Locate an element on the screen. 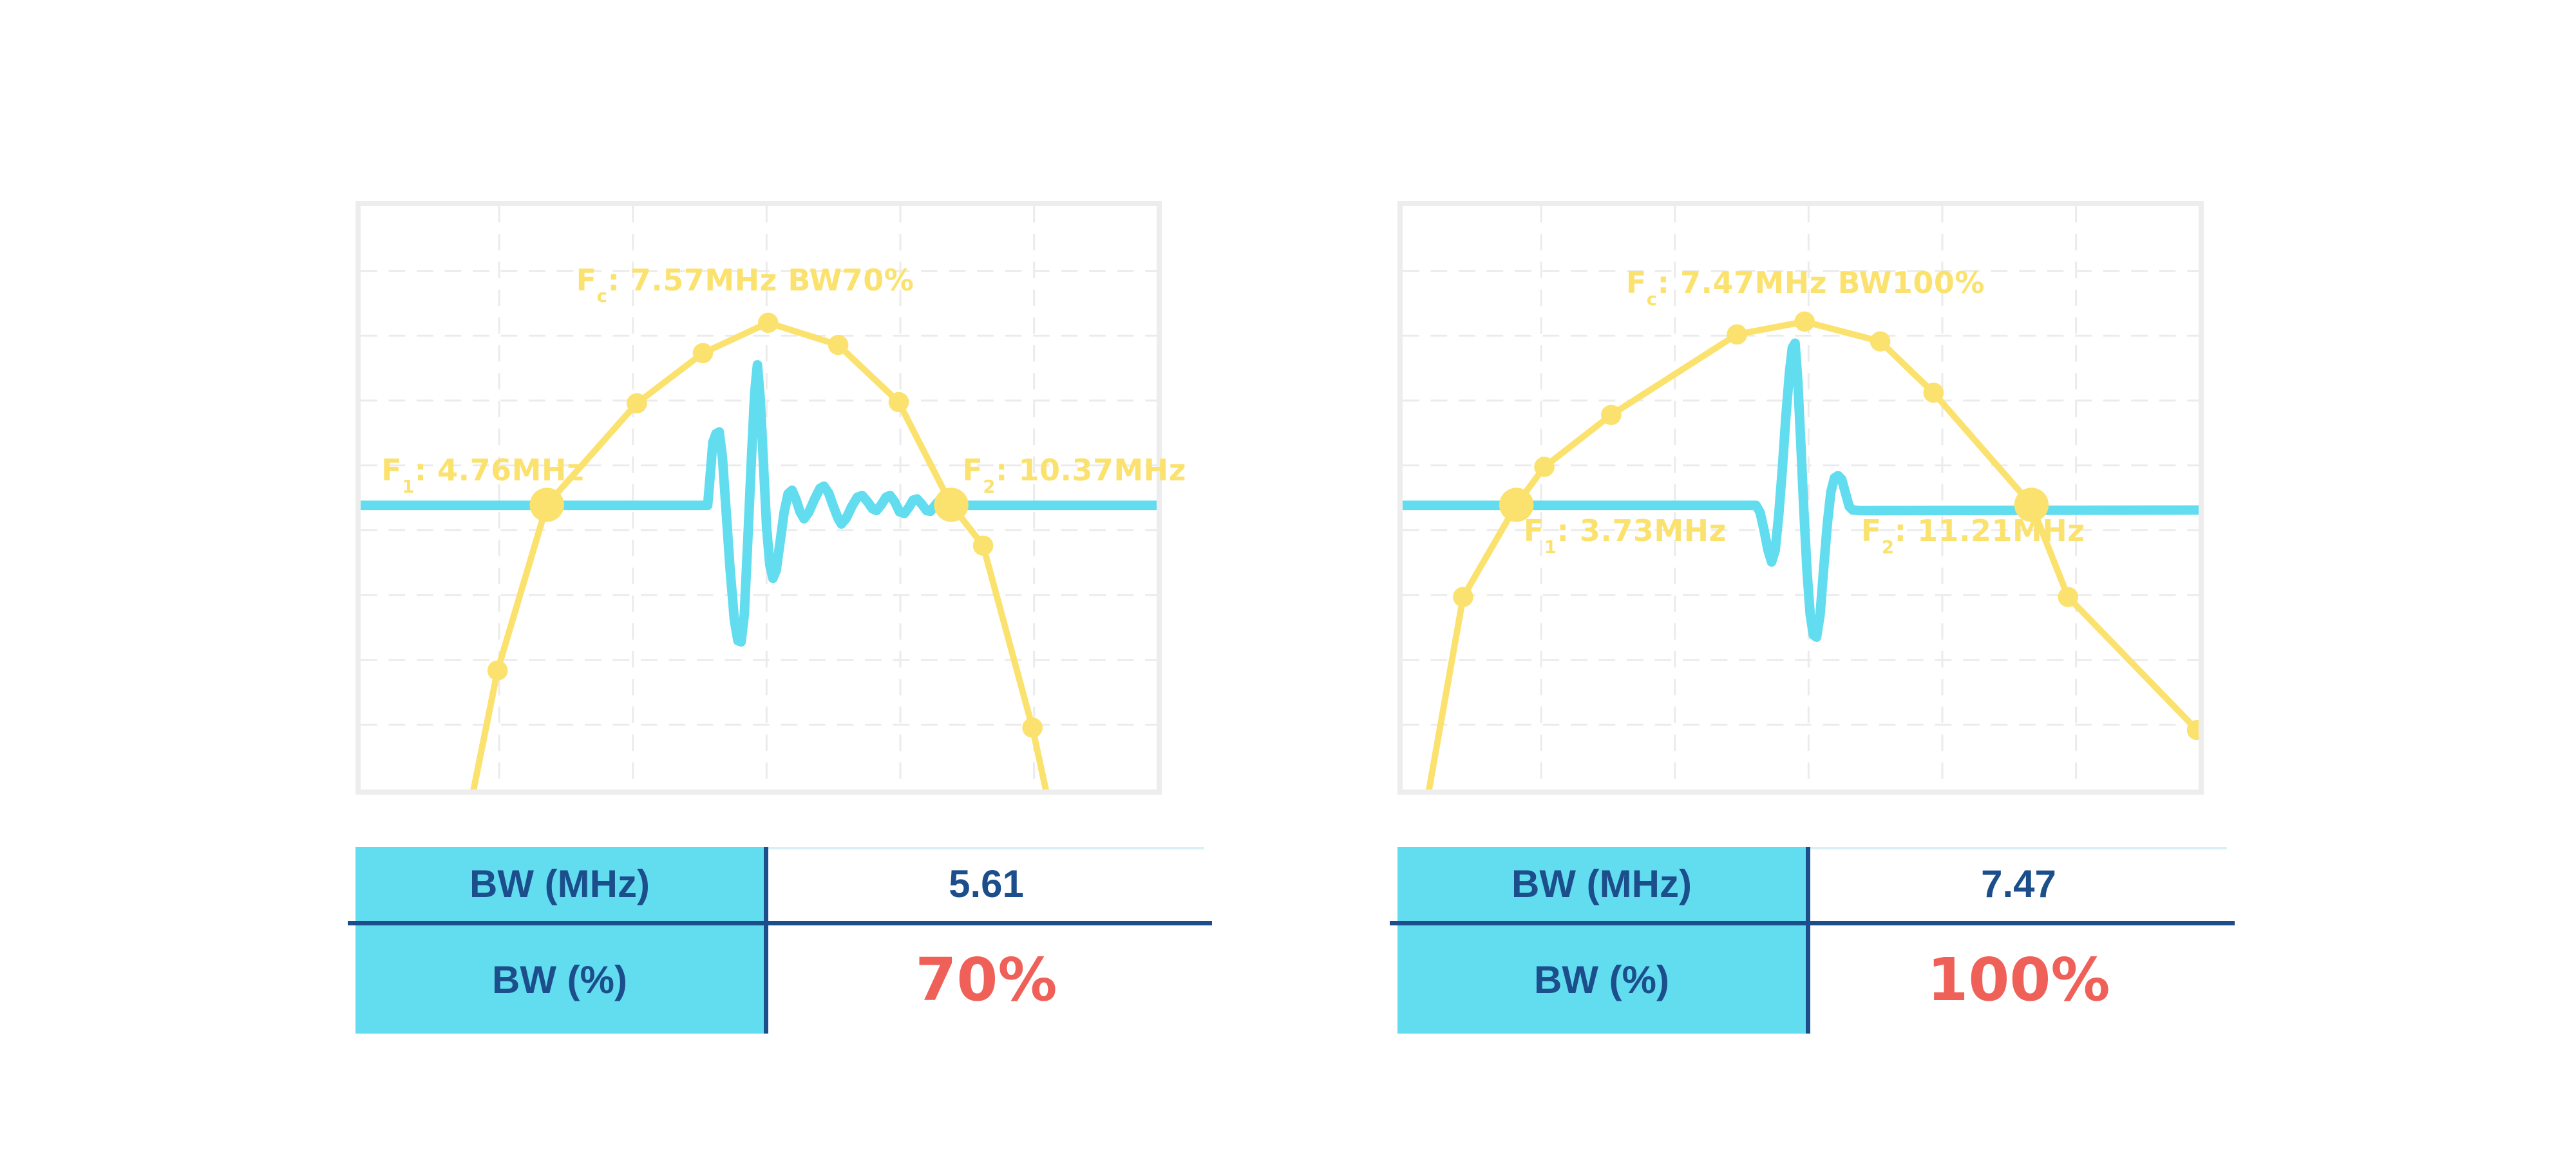 Image resolution: width=2576 pixels, height=1154 pixels. annotation-fc-bw70: Fc: 7.57MHz BW70% is located at coordinates (745, 284).